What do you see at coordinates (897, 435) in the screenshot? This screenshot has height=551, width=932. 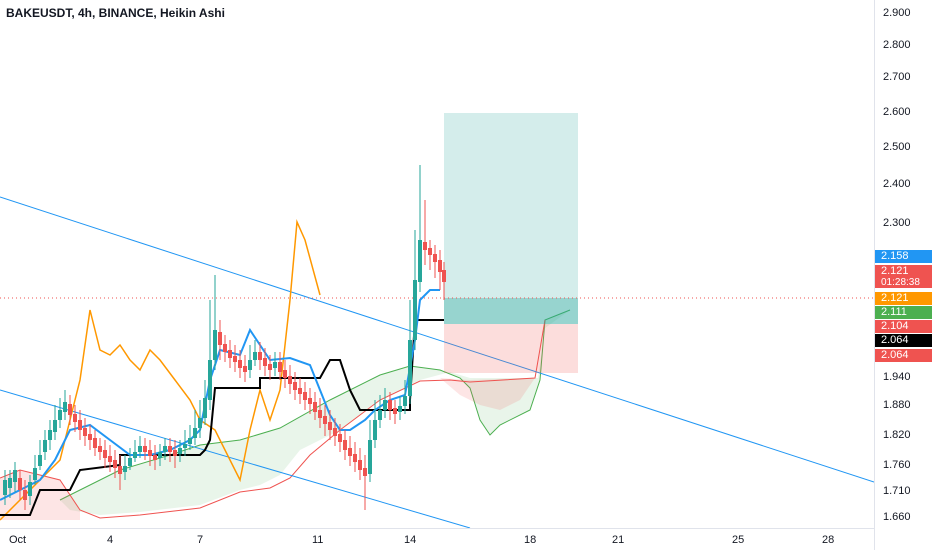 I see `price-tick-label: 1.820` at bounding box center [897, 435].